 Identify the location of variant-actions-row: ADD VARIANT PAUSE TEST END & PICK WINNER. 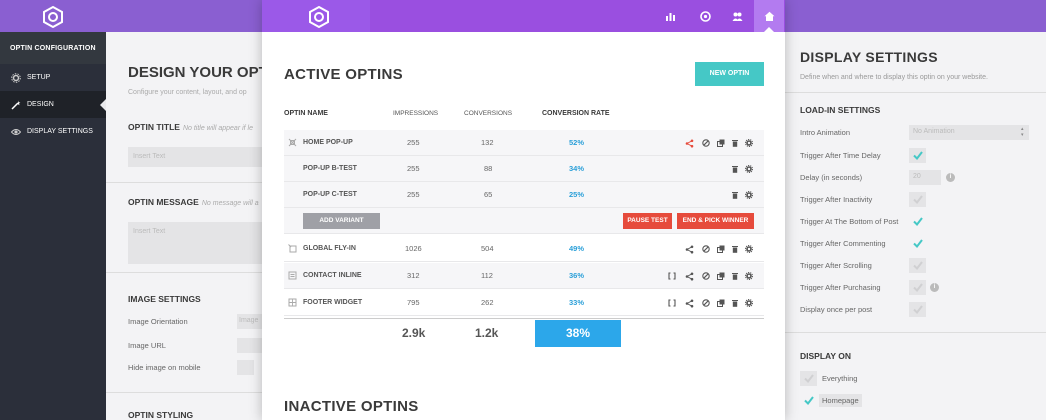
(524, 221).